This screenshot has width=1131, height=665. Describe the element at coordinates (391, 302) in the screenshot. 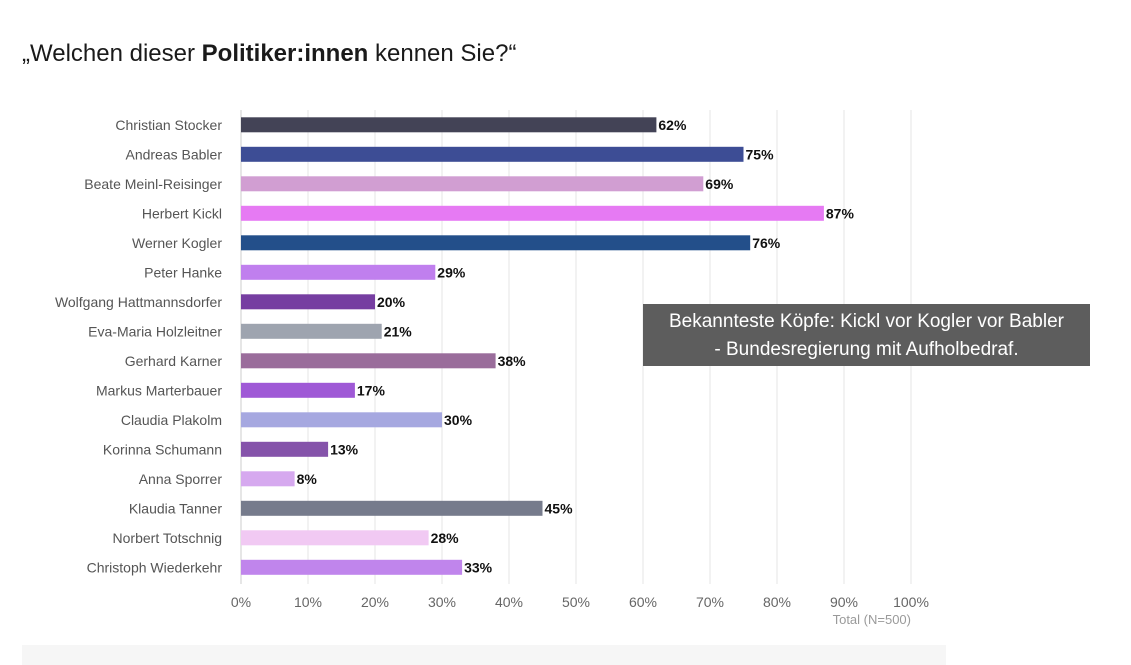

I see `value-label: 20%` at that location.